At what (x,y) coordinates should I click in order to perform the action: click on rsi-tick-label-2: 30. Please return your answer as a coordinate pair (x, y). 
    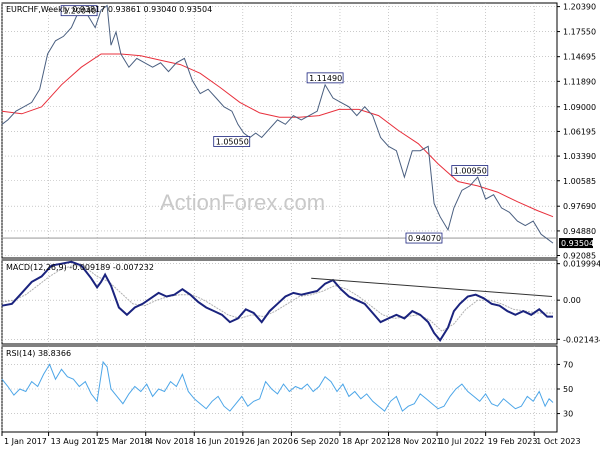
    Looking at the image, I should click on (568, 414).